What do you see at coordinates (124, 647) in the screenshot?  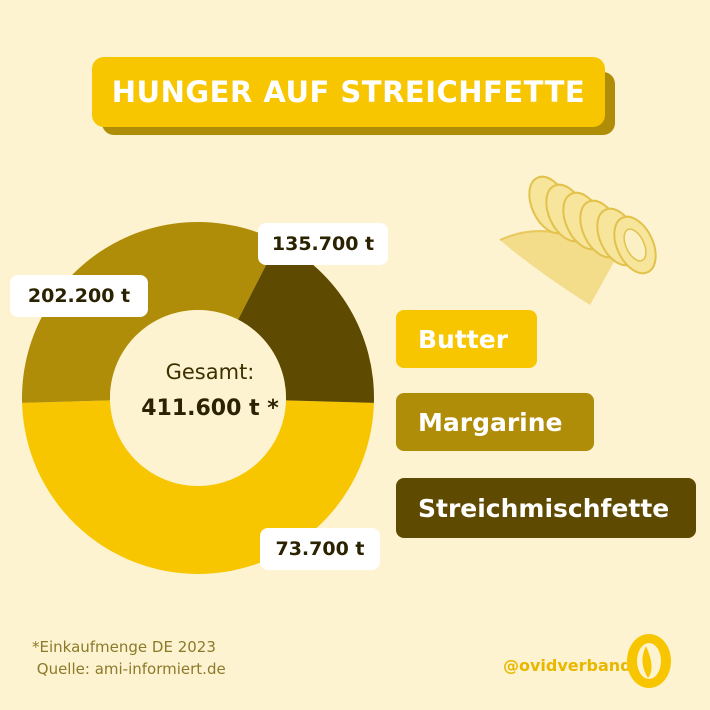 I see `footnote-note: *Einkaufmenge DE 2023` at bounding box center [124, 647].